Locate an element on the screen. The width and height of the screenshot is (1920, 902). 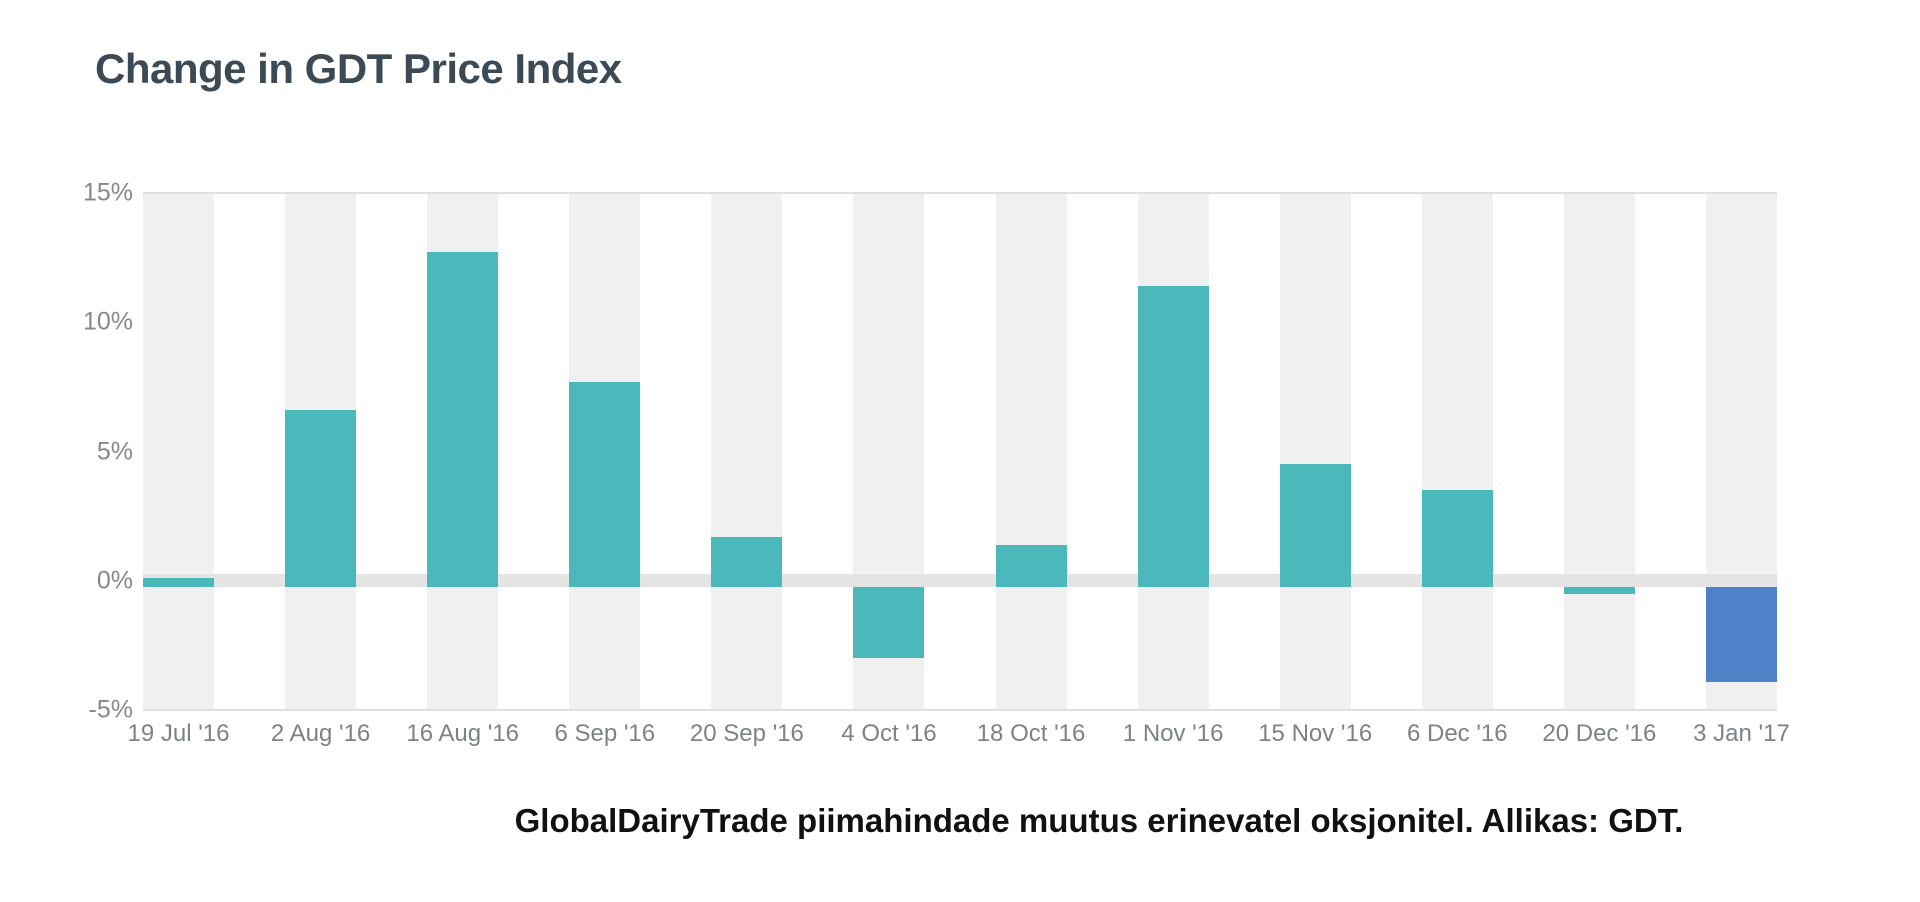
y-tick-label: 10% is located at coordinates (107, 321).